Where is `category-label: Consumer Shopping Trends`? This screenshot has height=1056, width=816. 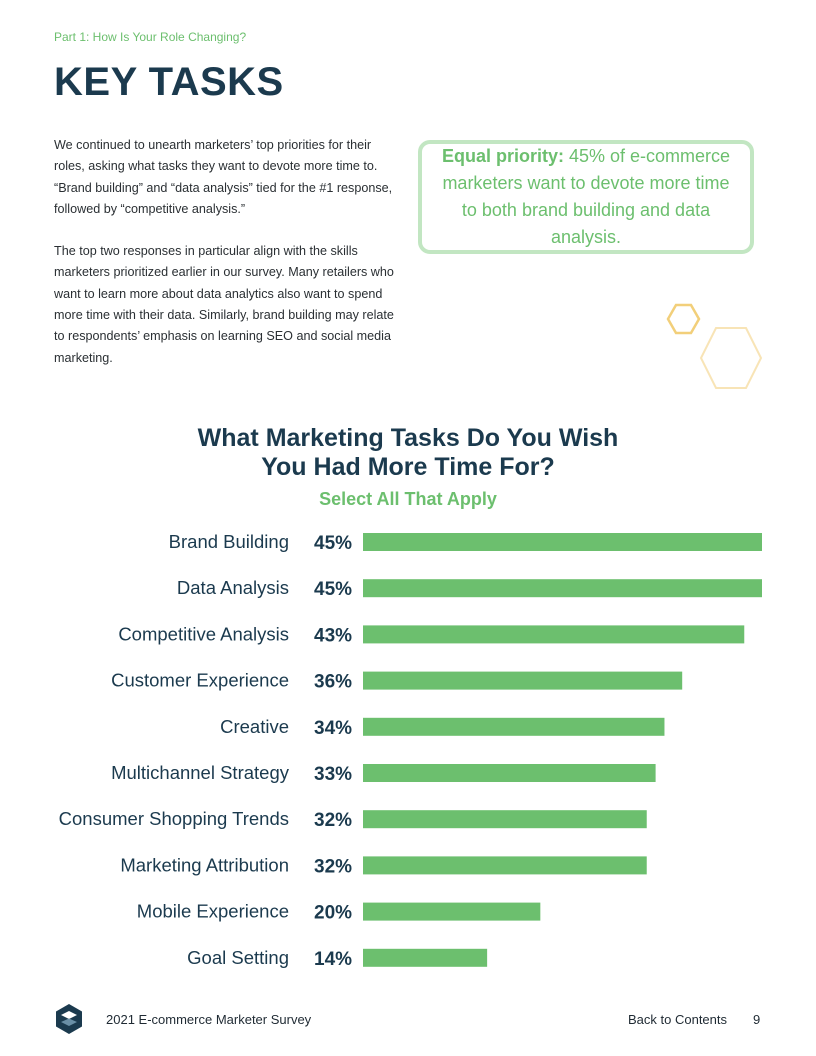
category-label: Consumer Shopping Trends is located at coordinates (174, 818).